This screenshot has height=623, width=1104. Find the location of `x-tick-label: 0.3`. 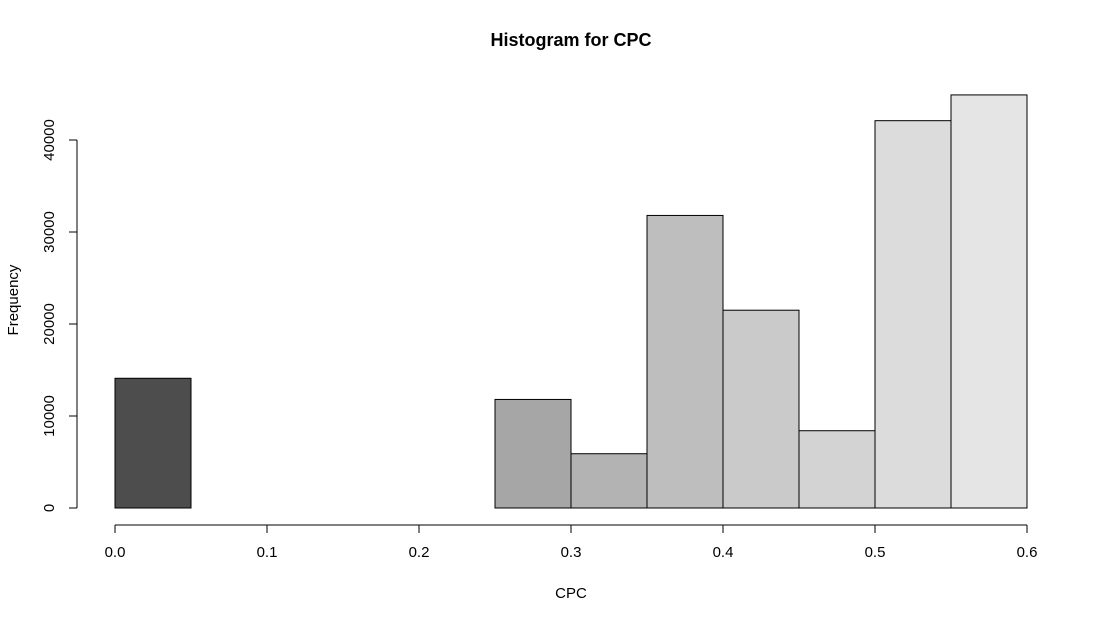

x-tick-label: 0.3 is located at coordinates (571, 552).